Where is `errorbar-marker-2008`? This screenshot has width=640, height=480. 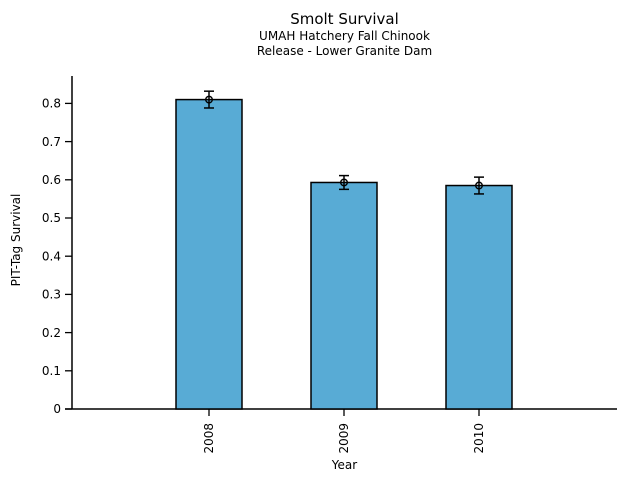
errorbar-marker-2008 is located at coordinates (208, 99).